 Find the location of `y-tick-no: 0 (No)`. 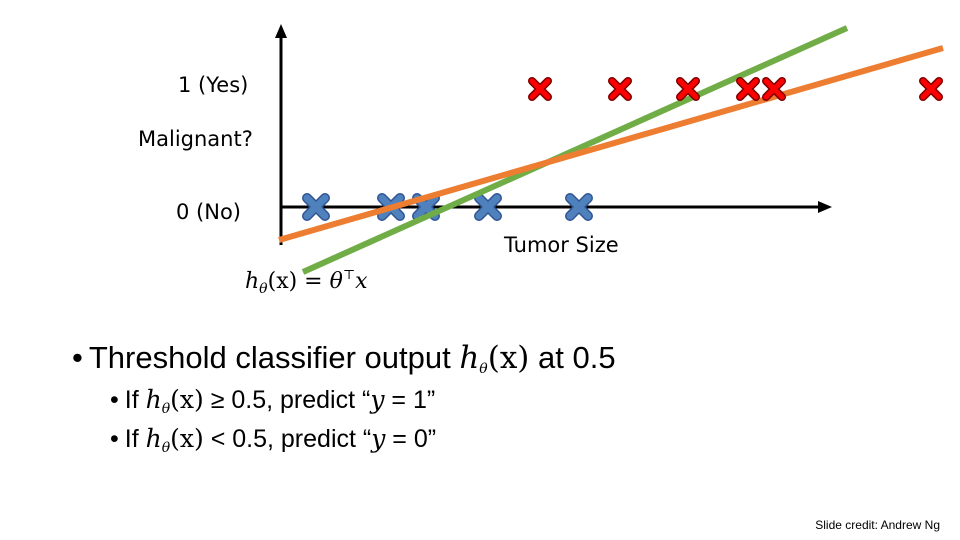

y-tick-no: 0 (No) is located at coordinates (208, 212).